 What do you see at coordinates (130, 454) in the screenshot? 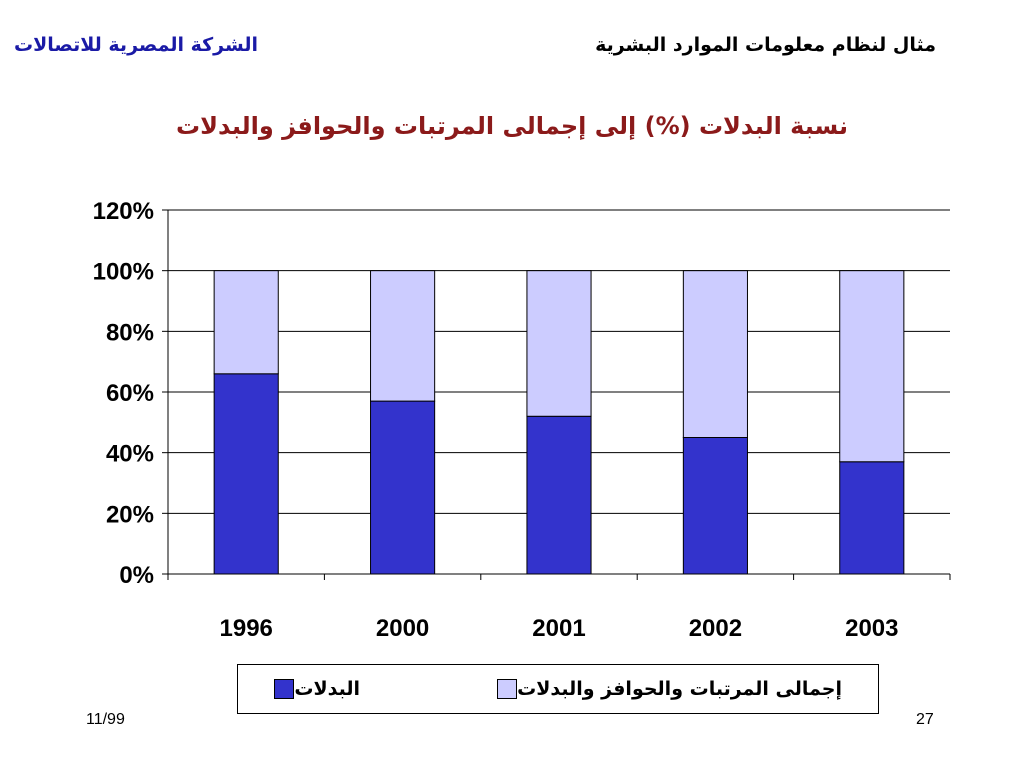
I see `y-tick-label: 40%` at bounding box center [130, 454].